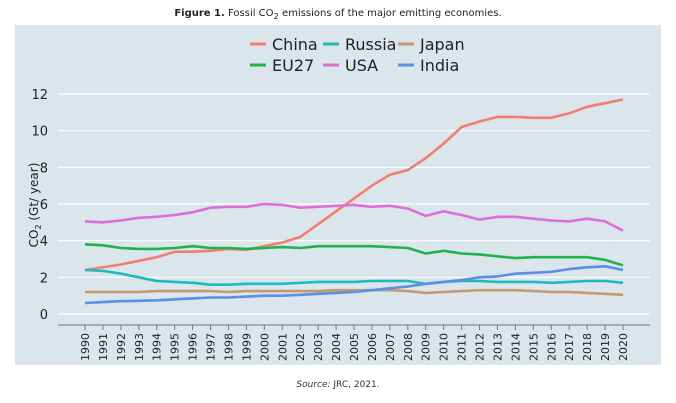 The height and width of the screenshot is (403, 676). What do you see at coordinates (354, 255) in the screenshot?
I see `series-line-eu27` at bounding box center [354, 255].